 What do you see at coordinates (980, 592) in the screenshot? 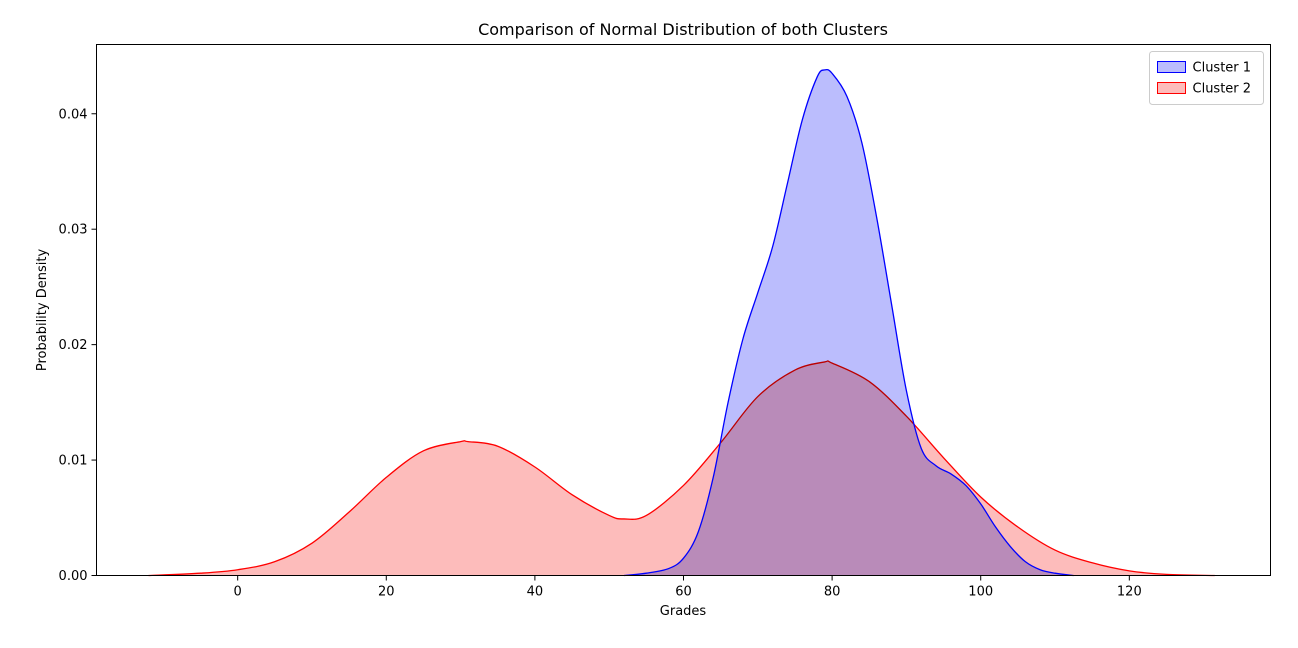
I see `x-tick-label: 100` at bounding box center [980, 592].